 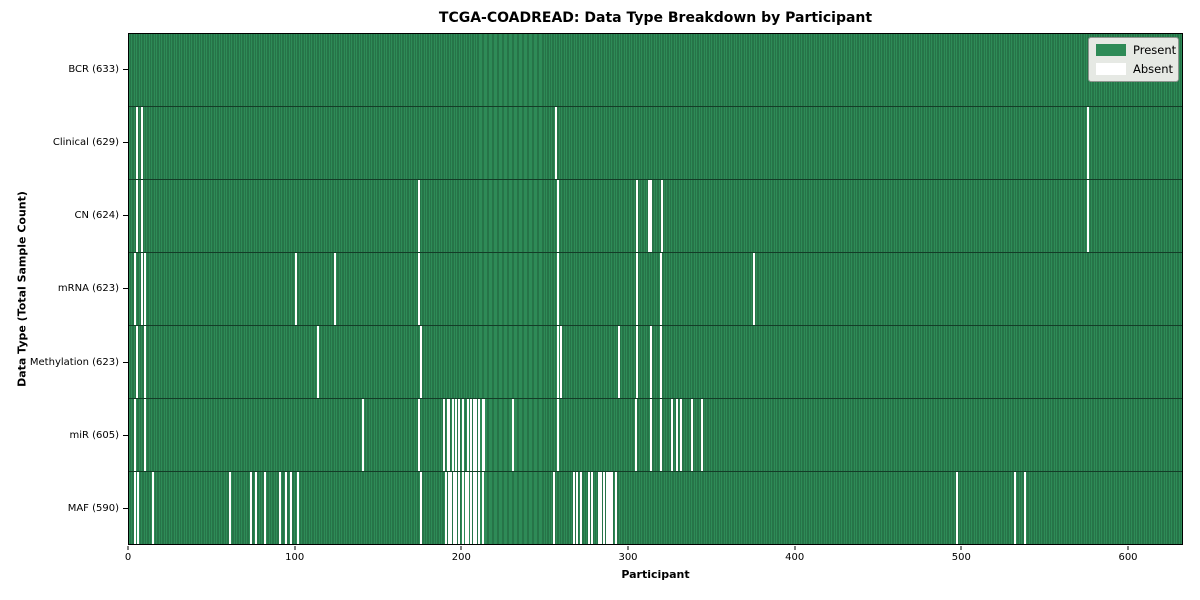 What do you see at coordinates (74, 362) in the screenshot?
I see `row-label-text: Methylation (623)` at bounding box center [74, 362].